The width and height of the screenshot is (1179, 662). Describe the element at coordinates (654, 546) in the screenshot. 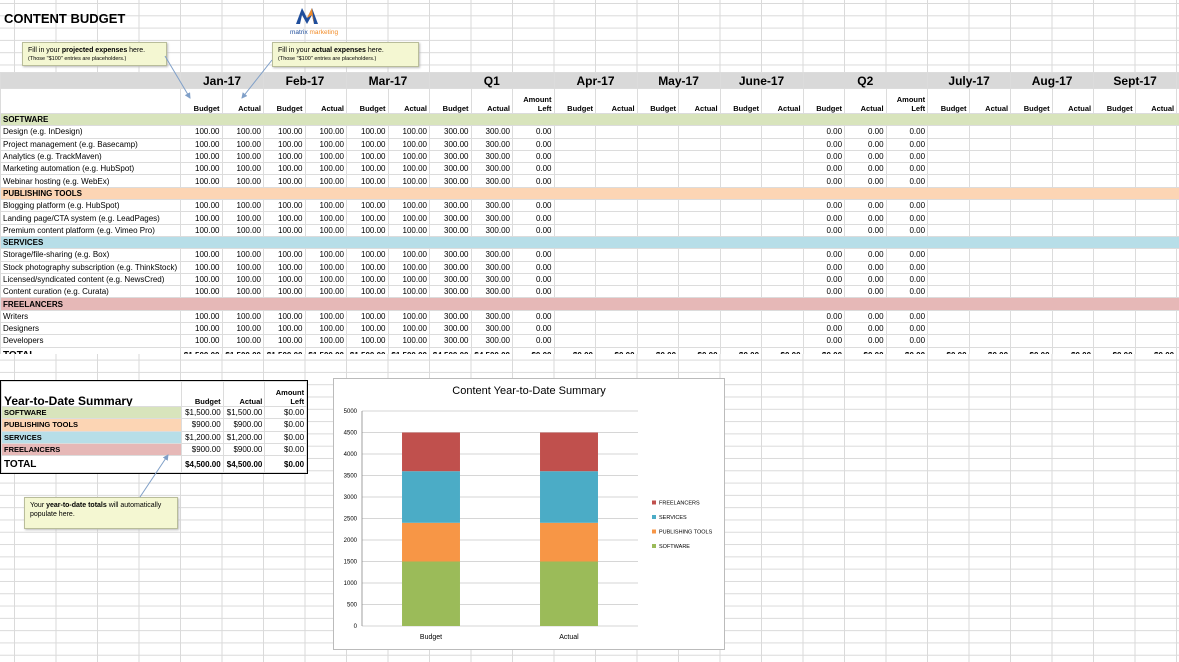

I see `legend-swatch` at that location.